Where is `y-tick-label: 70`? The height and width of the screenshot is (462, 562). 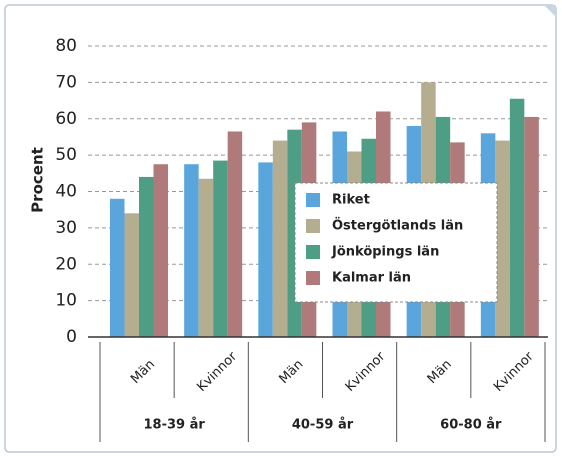
y-tick-label: 70 is located at coordinates (66, 82).